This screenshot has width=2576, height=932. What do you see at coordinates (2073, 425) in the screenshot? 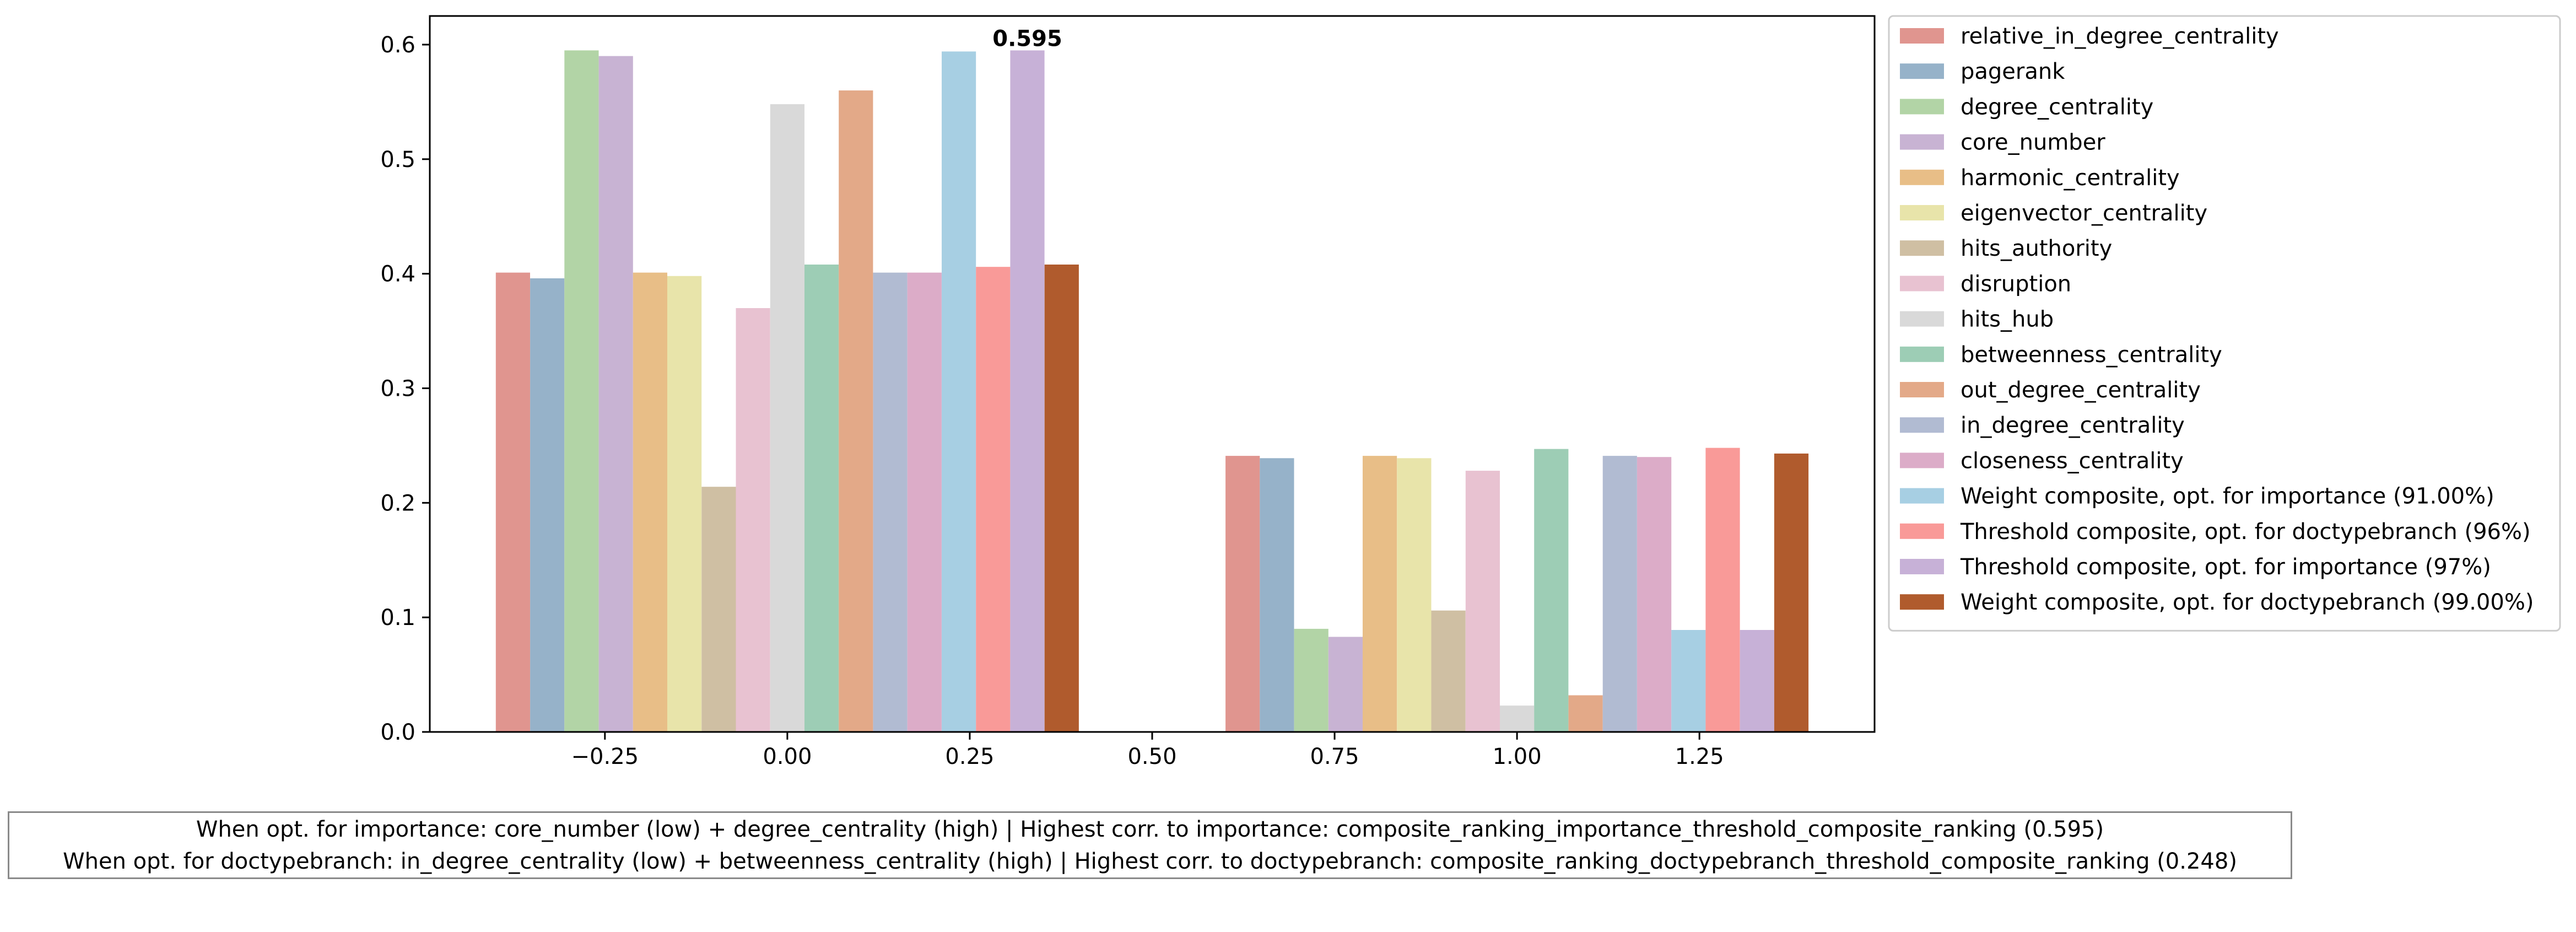
I see `legend-label: in_degree_centrality` at bounding box center [2073, 425].